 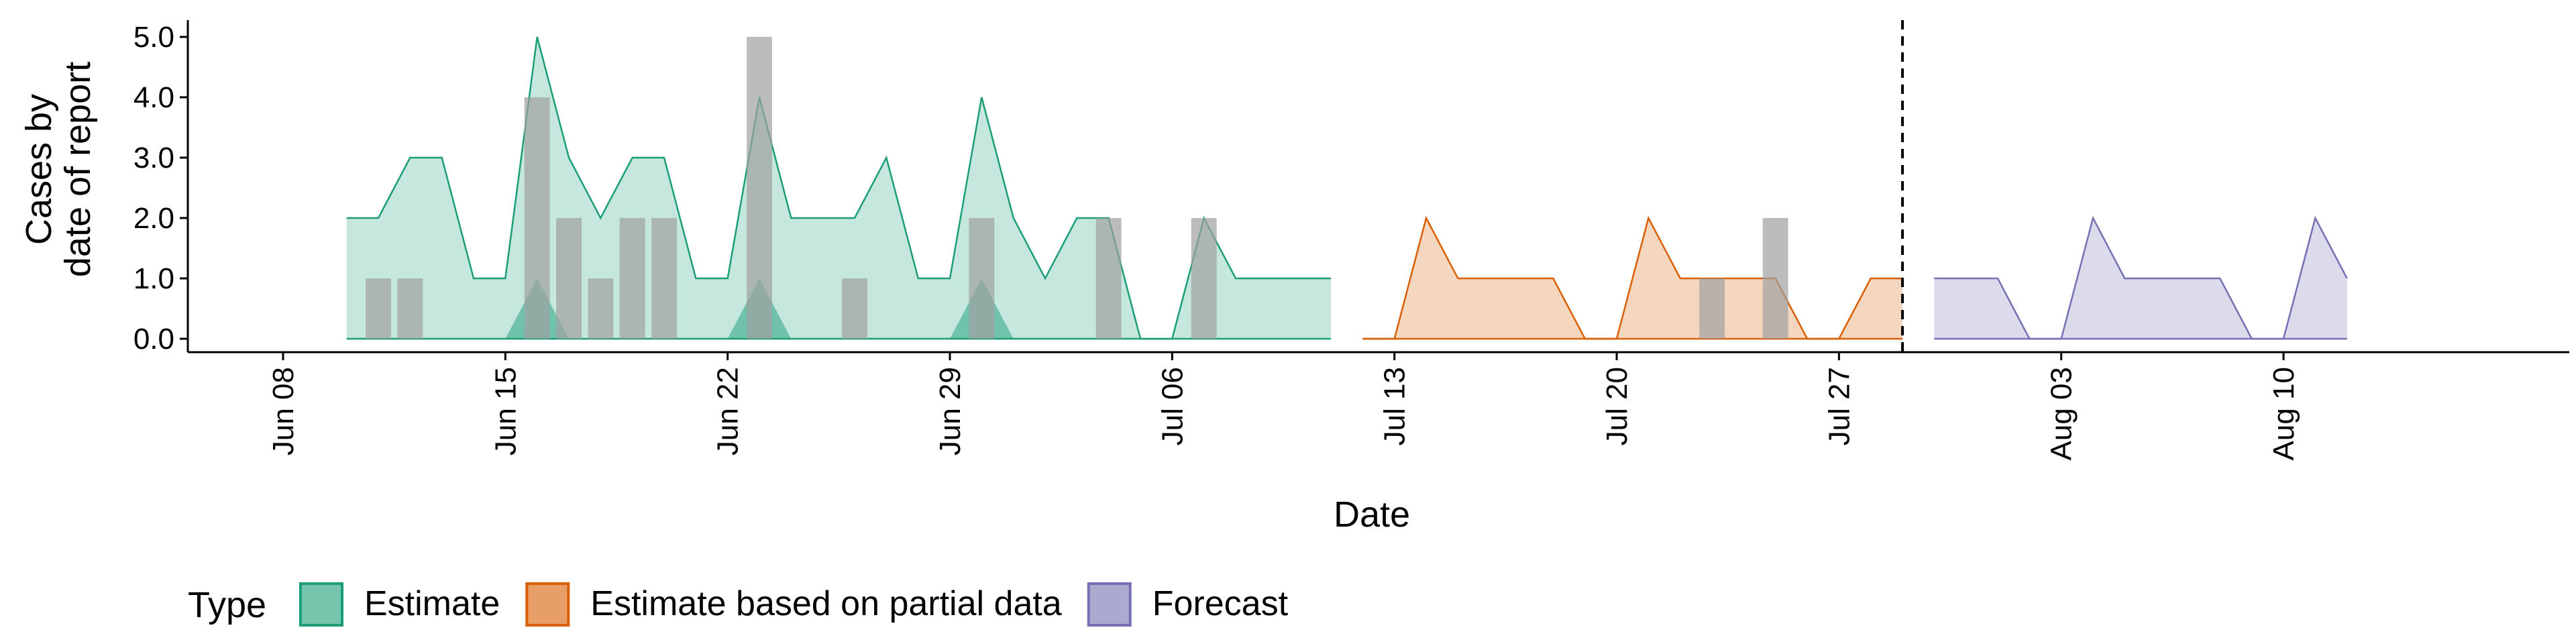 I want to click on y-tick-label: 1.0, so click(x=153, y=278).